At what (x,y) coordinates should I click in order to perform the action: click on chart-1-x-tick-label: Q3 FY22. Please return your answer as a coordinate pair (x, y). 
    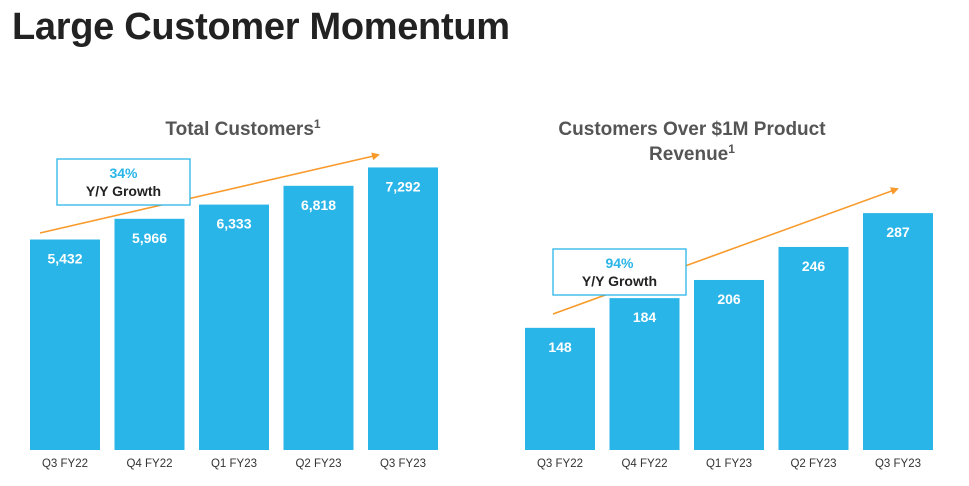
    Looking at the image, I should click on (65, 464).